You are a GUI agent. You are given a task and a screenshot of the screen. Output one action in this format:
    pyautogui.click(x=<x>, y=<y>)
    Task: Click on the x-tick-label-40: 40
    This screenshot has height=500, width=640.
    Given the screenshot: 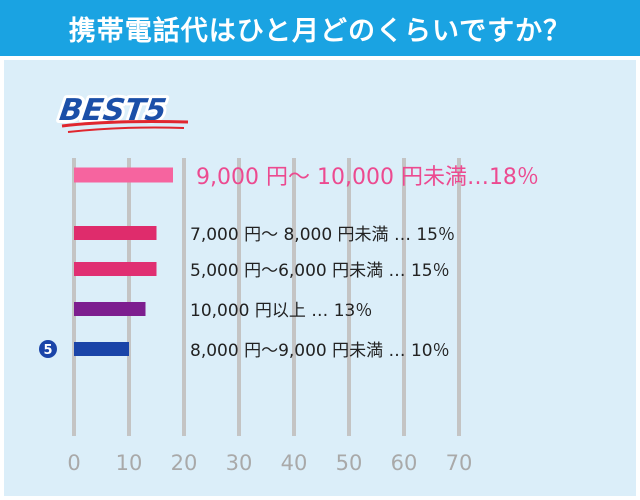 What is the action you would take?
    pyautogui.click(x=294, y=463)
    